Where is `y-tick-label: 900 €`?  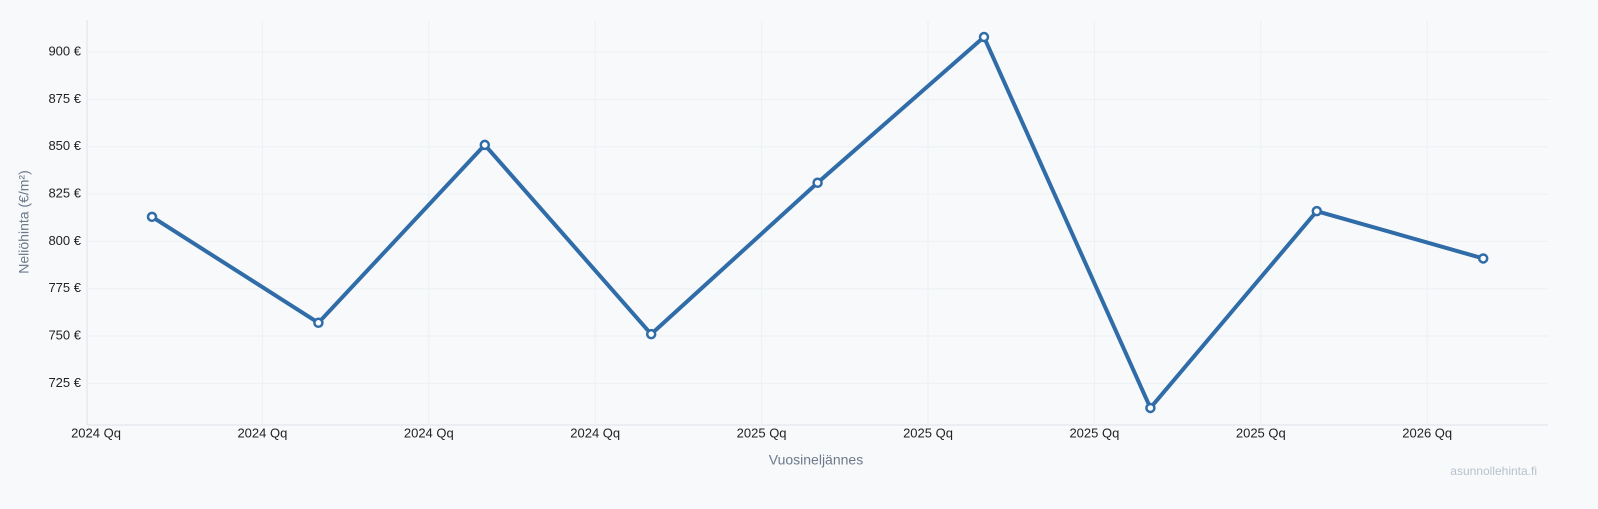 y-tick-label: 900 € is located at coordinates (64, 51).